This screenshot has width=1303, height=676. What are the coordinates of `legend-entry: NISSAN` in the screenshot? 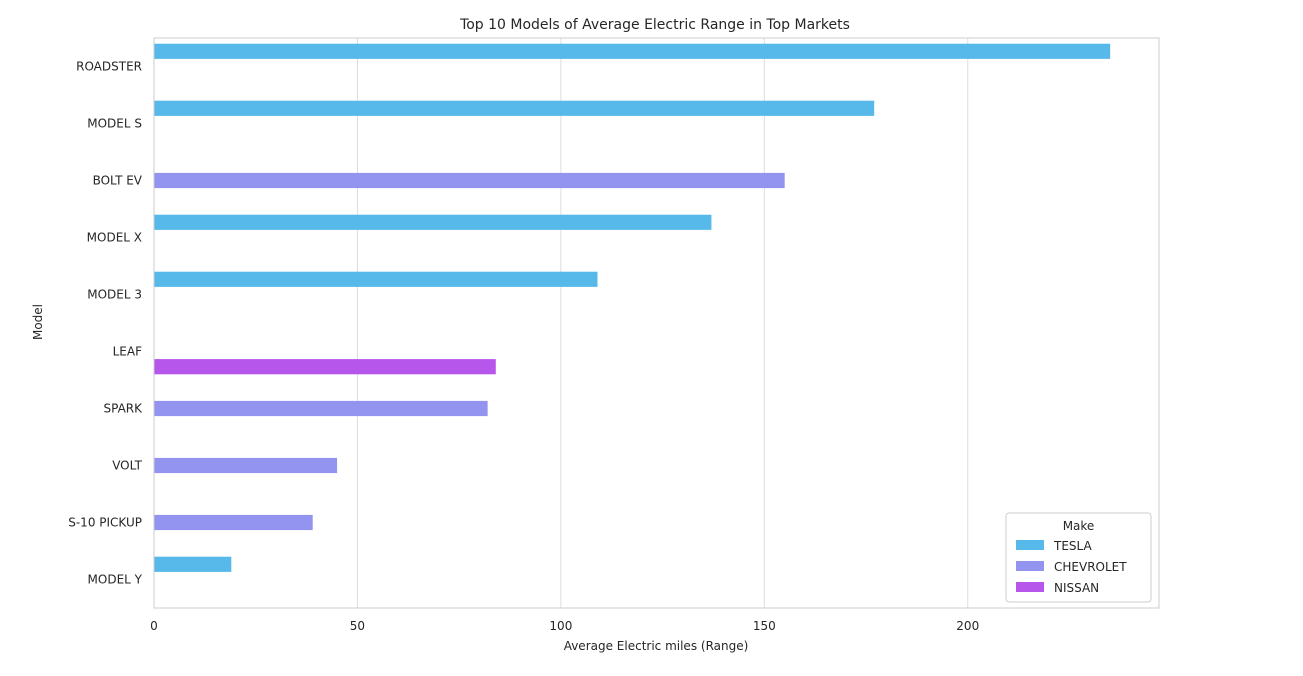 It's located at (1076, 588).